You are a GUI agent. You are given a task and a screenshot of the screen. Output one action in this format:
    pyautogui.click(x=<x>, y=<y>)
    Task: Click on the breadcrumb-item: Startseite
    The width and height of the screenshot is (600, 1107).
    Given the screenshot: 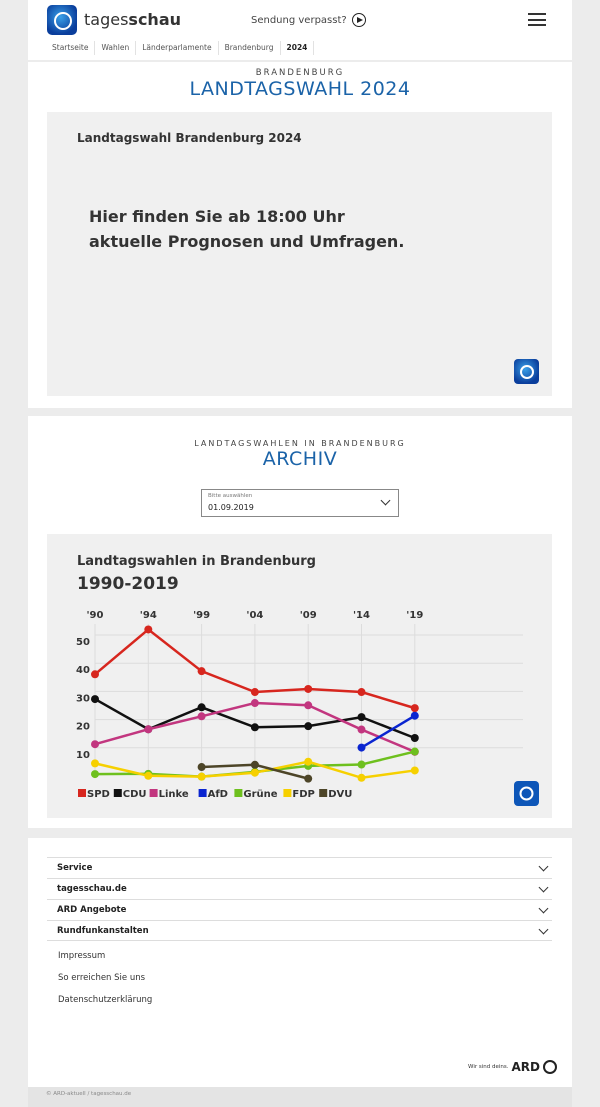 What is the action you would take?
    pyautogui.click(x=69, y=48)
    